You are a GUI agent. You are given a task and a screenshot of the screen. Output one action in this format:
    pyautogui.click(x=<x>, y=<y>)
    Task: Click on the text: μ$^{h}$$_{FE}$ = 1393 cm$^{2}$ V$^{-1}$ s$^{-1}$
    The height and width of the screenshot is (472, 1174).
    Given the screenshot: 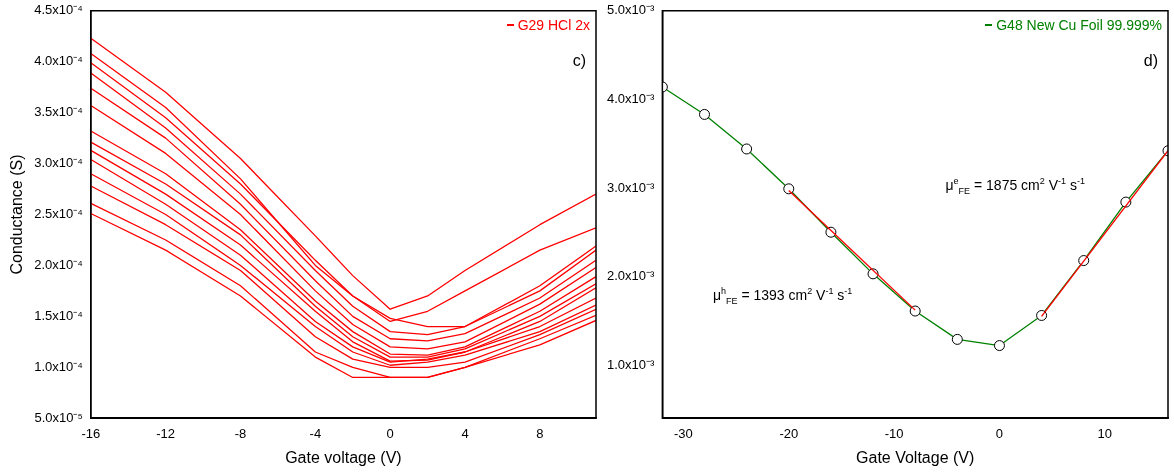 What is the action you would take?
    pyautogui.click(x=782, y=296)
    